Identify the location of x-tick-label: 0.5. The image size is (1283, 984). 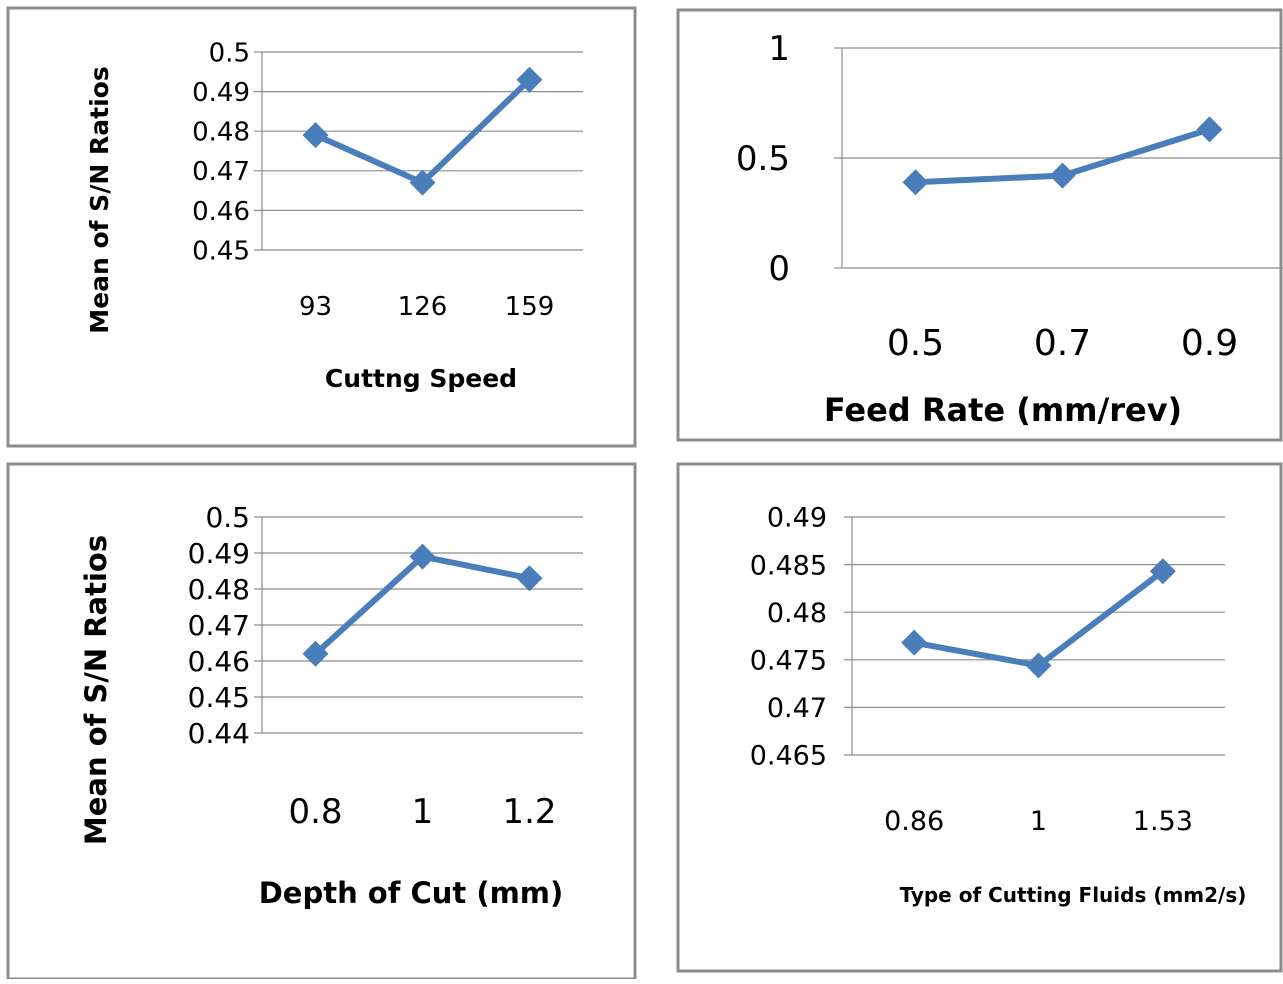
(915, 343).